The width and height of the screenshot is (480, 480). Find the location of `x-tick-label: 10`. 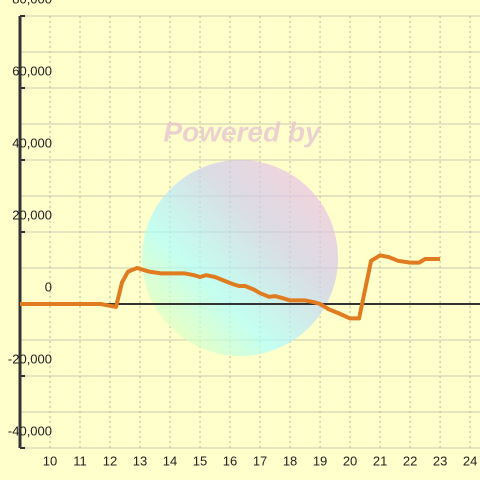

x-tick-label: 10 is located at coordinates (50, 460).